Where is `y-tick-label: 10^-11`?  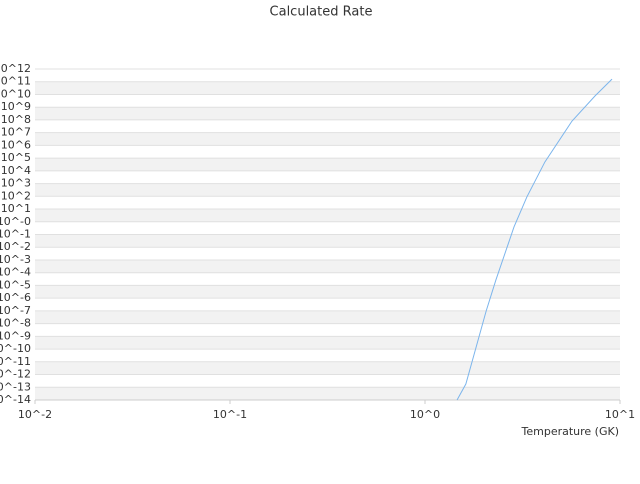 y-tick-label: 10^-11 is located at coordinates (15, 361).